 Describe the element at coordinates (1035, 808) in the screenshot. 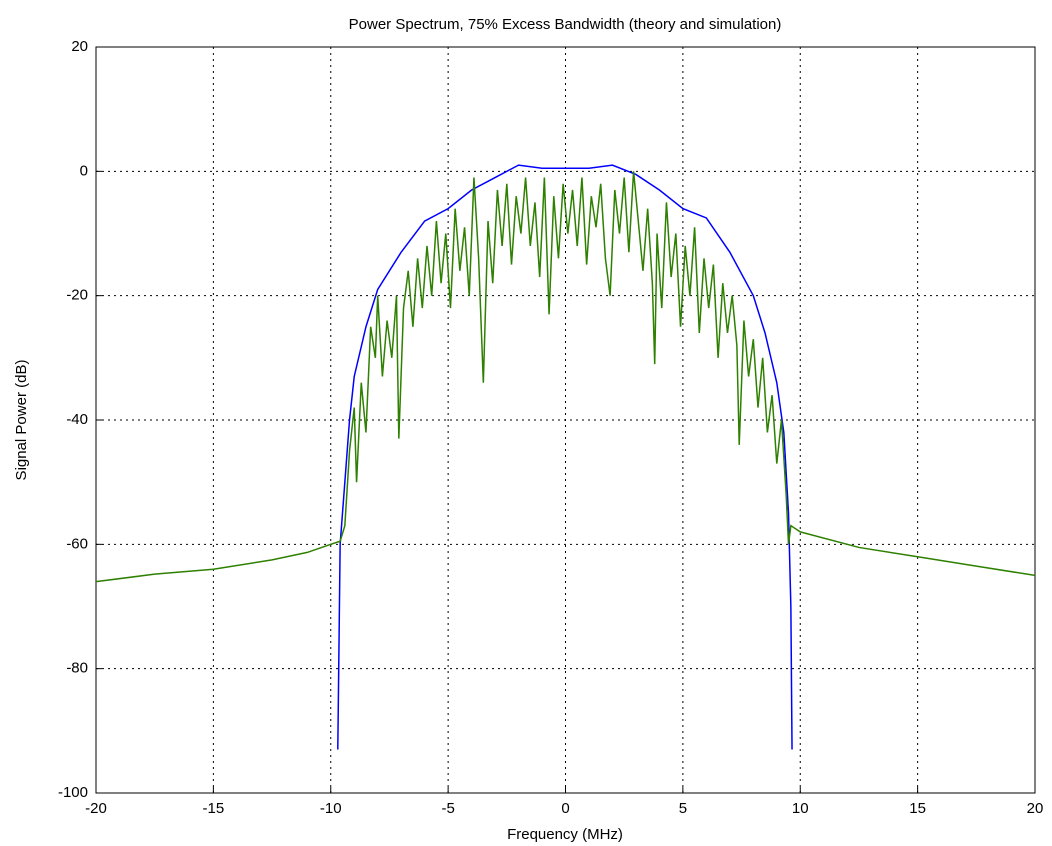

I see `x-tick-label: 20` at that location.